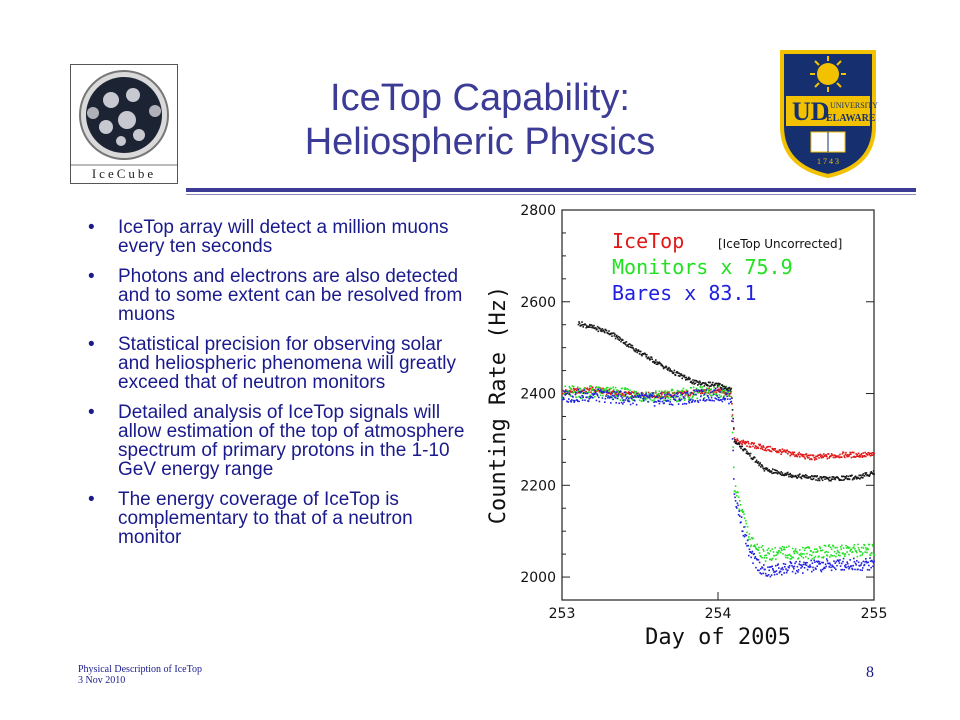 The height and width of the screenshot is (720, 960). What do you see at coordinates (538, 303) in the screenshot?
I see `y-tick-label: 2600` at bounding box center [538, 303].